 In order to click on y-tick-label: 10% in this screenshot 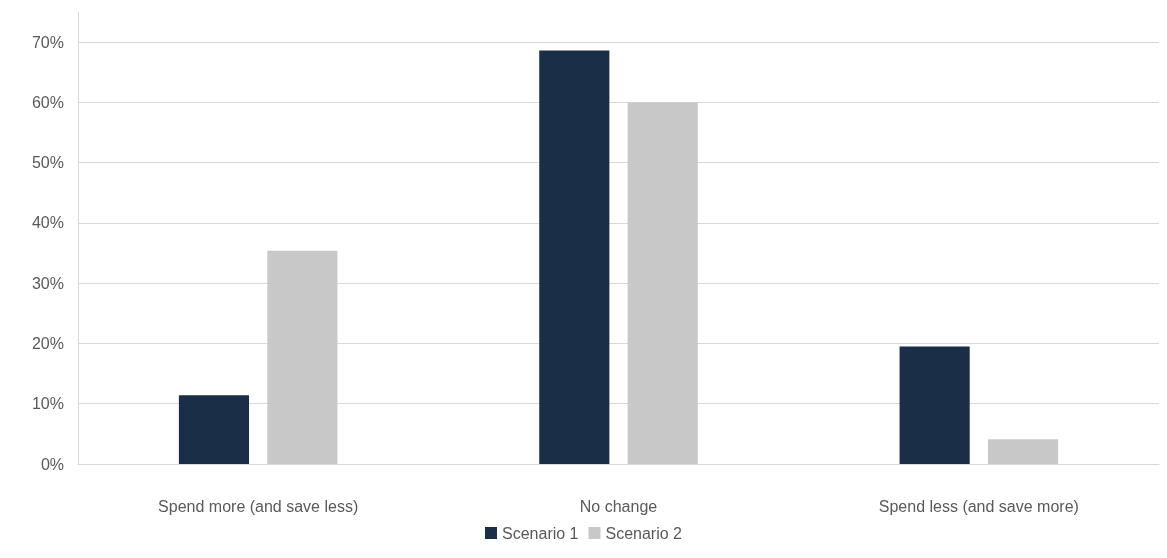, I will do `click(47, 404)`.